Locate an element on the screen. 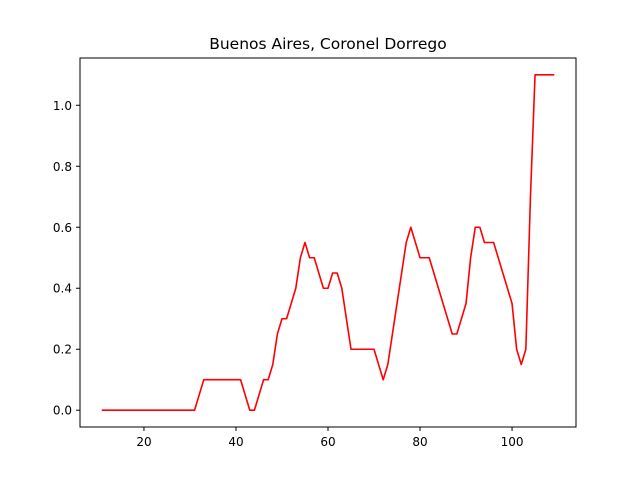 The height and width of the screenshot is (480, 640). x-tick-label: 60 is located at coordinates (327, 442).